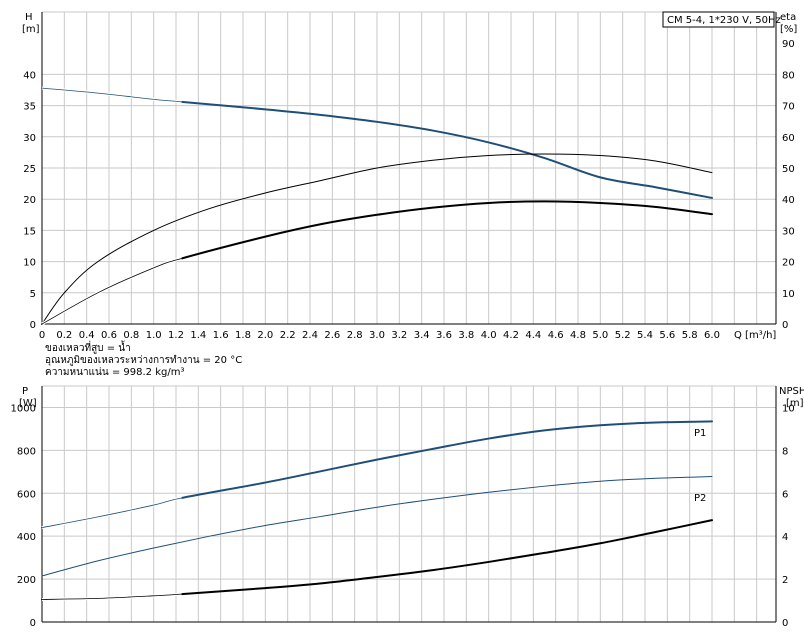 The width and height of the screenshot is (804, 636). I want to click on right-tick-label: 20, so click(788, 263).